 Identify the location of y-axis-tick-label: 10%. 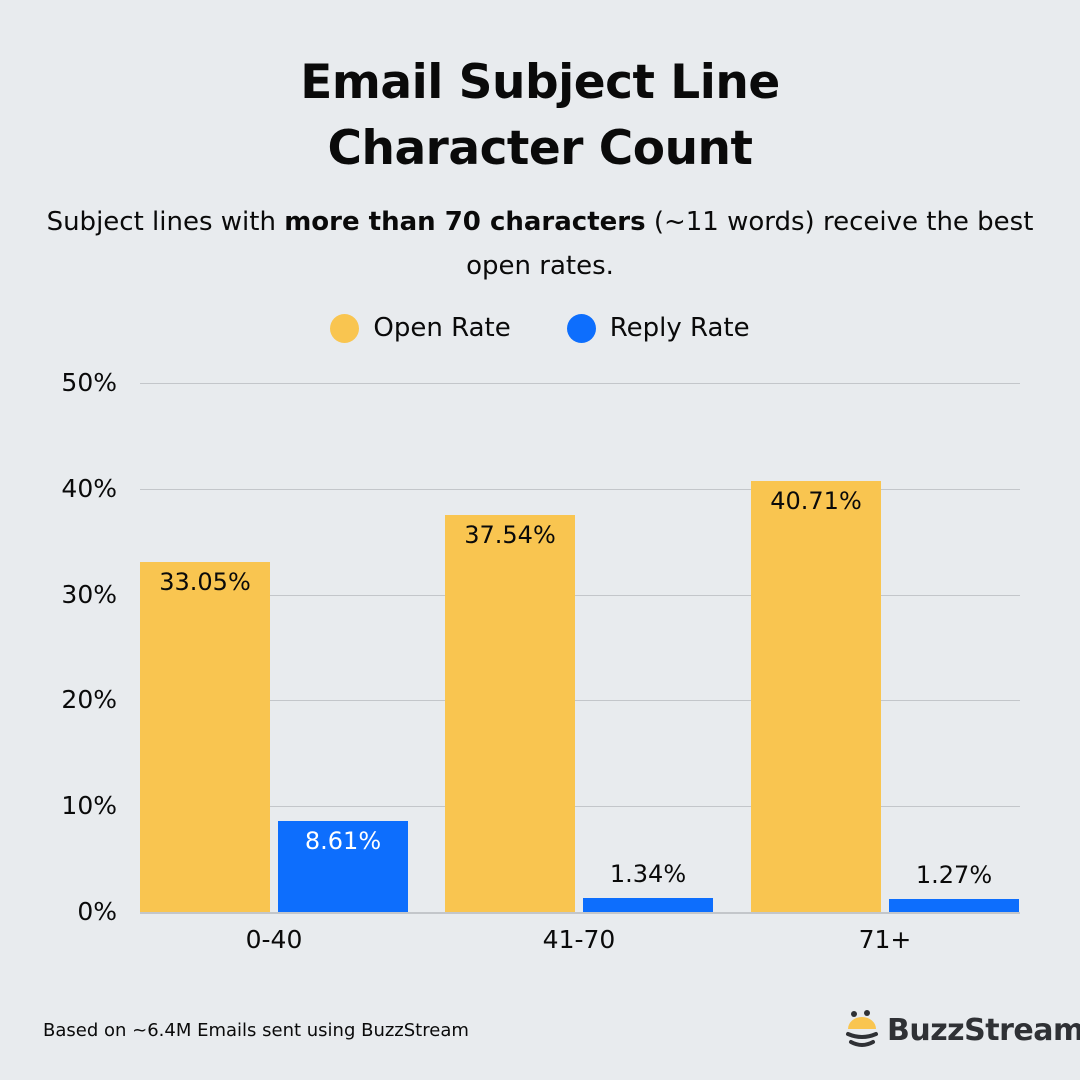
(89, 806).